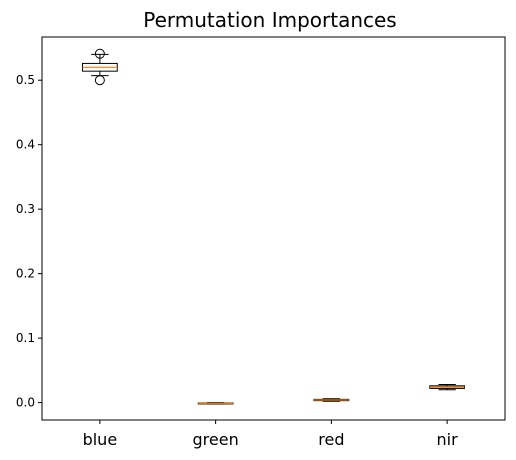 This screenshot has height=460, width=516. Describe the element at coordinates (100, 439) in the screenshot. I see `x-tick-label: blue` at that location.